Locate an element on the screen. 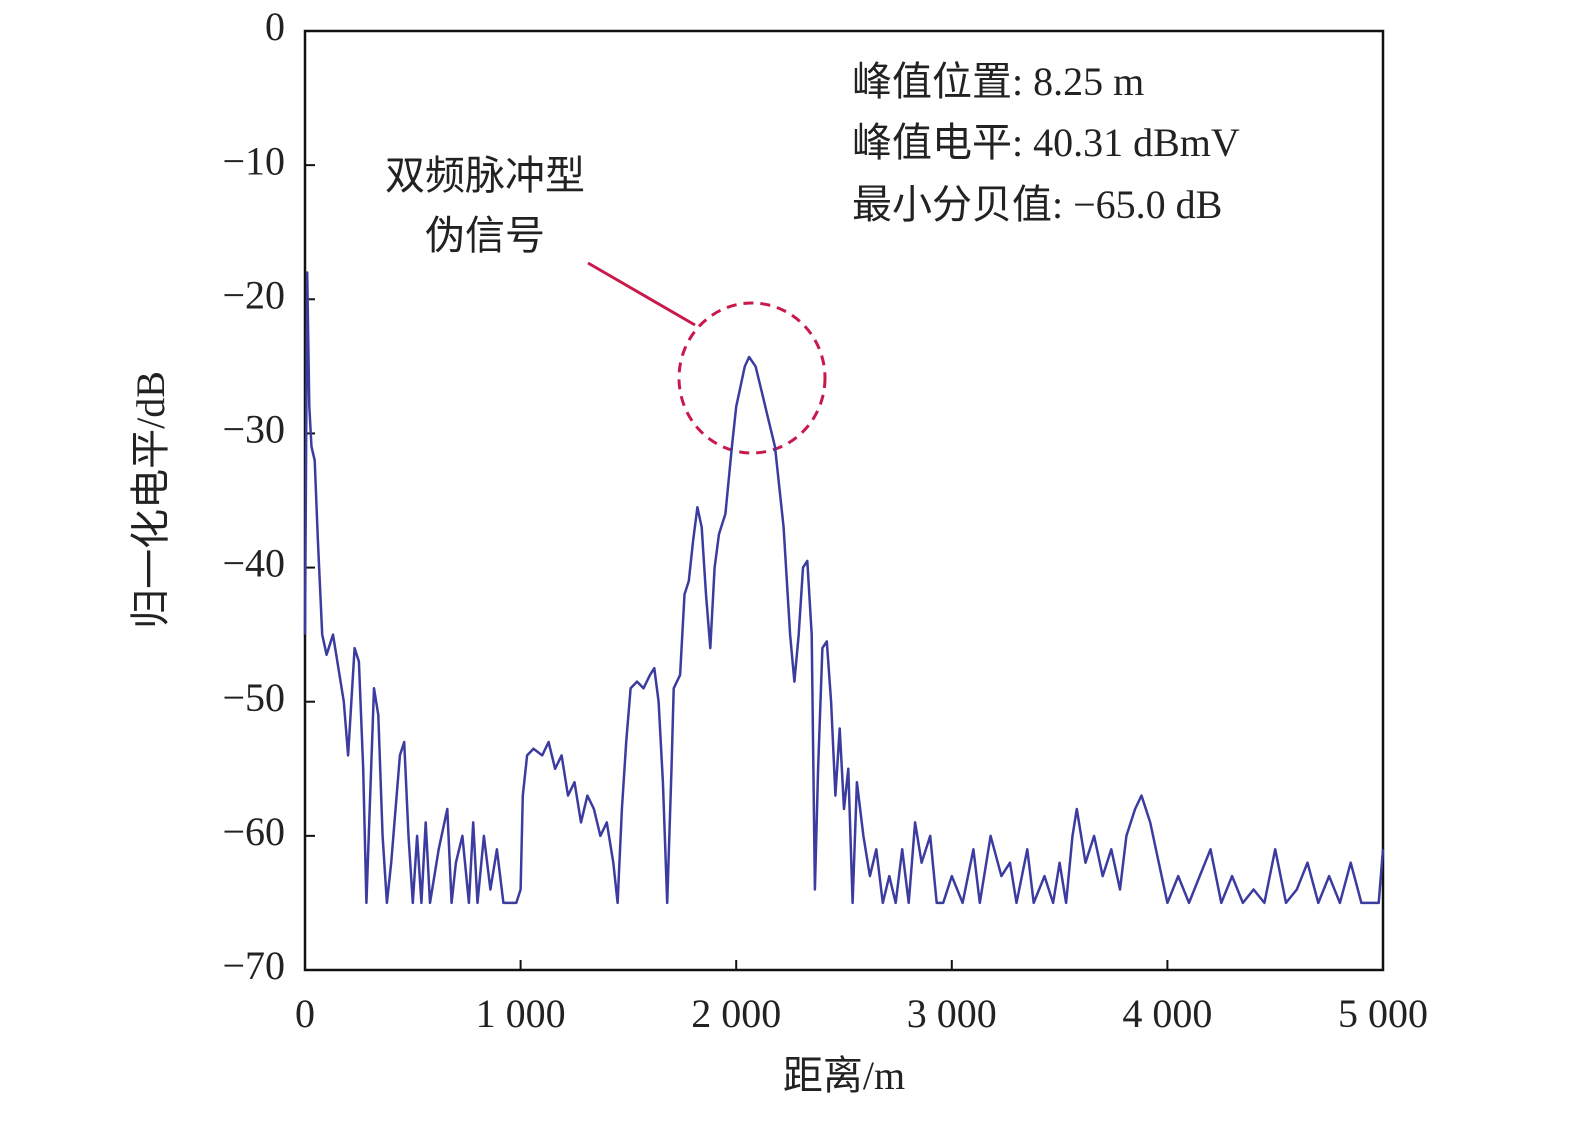 The image size is (1575, 1122). y-tick-label: −10 is located at coordinates (253, 160).